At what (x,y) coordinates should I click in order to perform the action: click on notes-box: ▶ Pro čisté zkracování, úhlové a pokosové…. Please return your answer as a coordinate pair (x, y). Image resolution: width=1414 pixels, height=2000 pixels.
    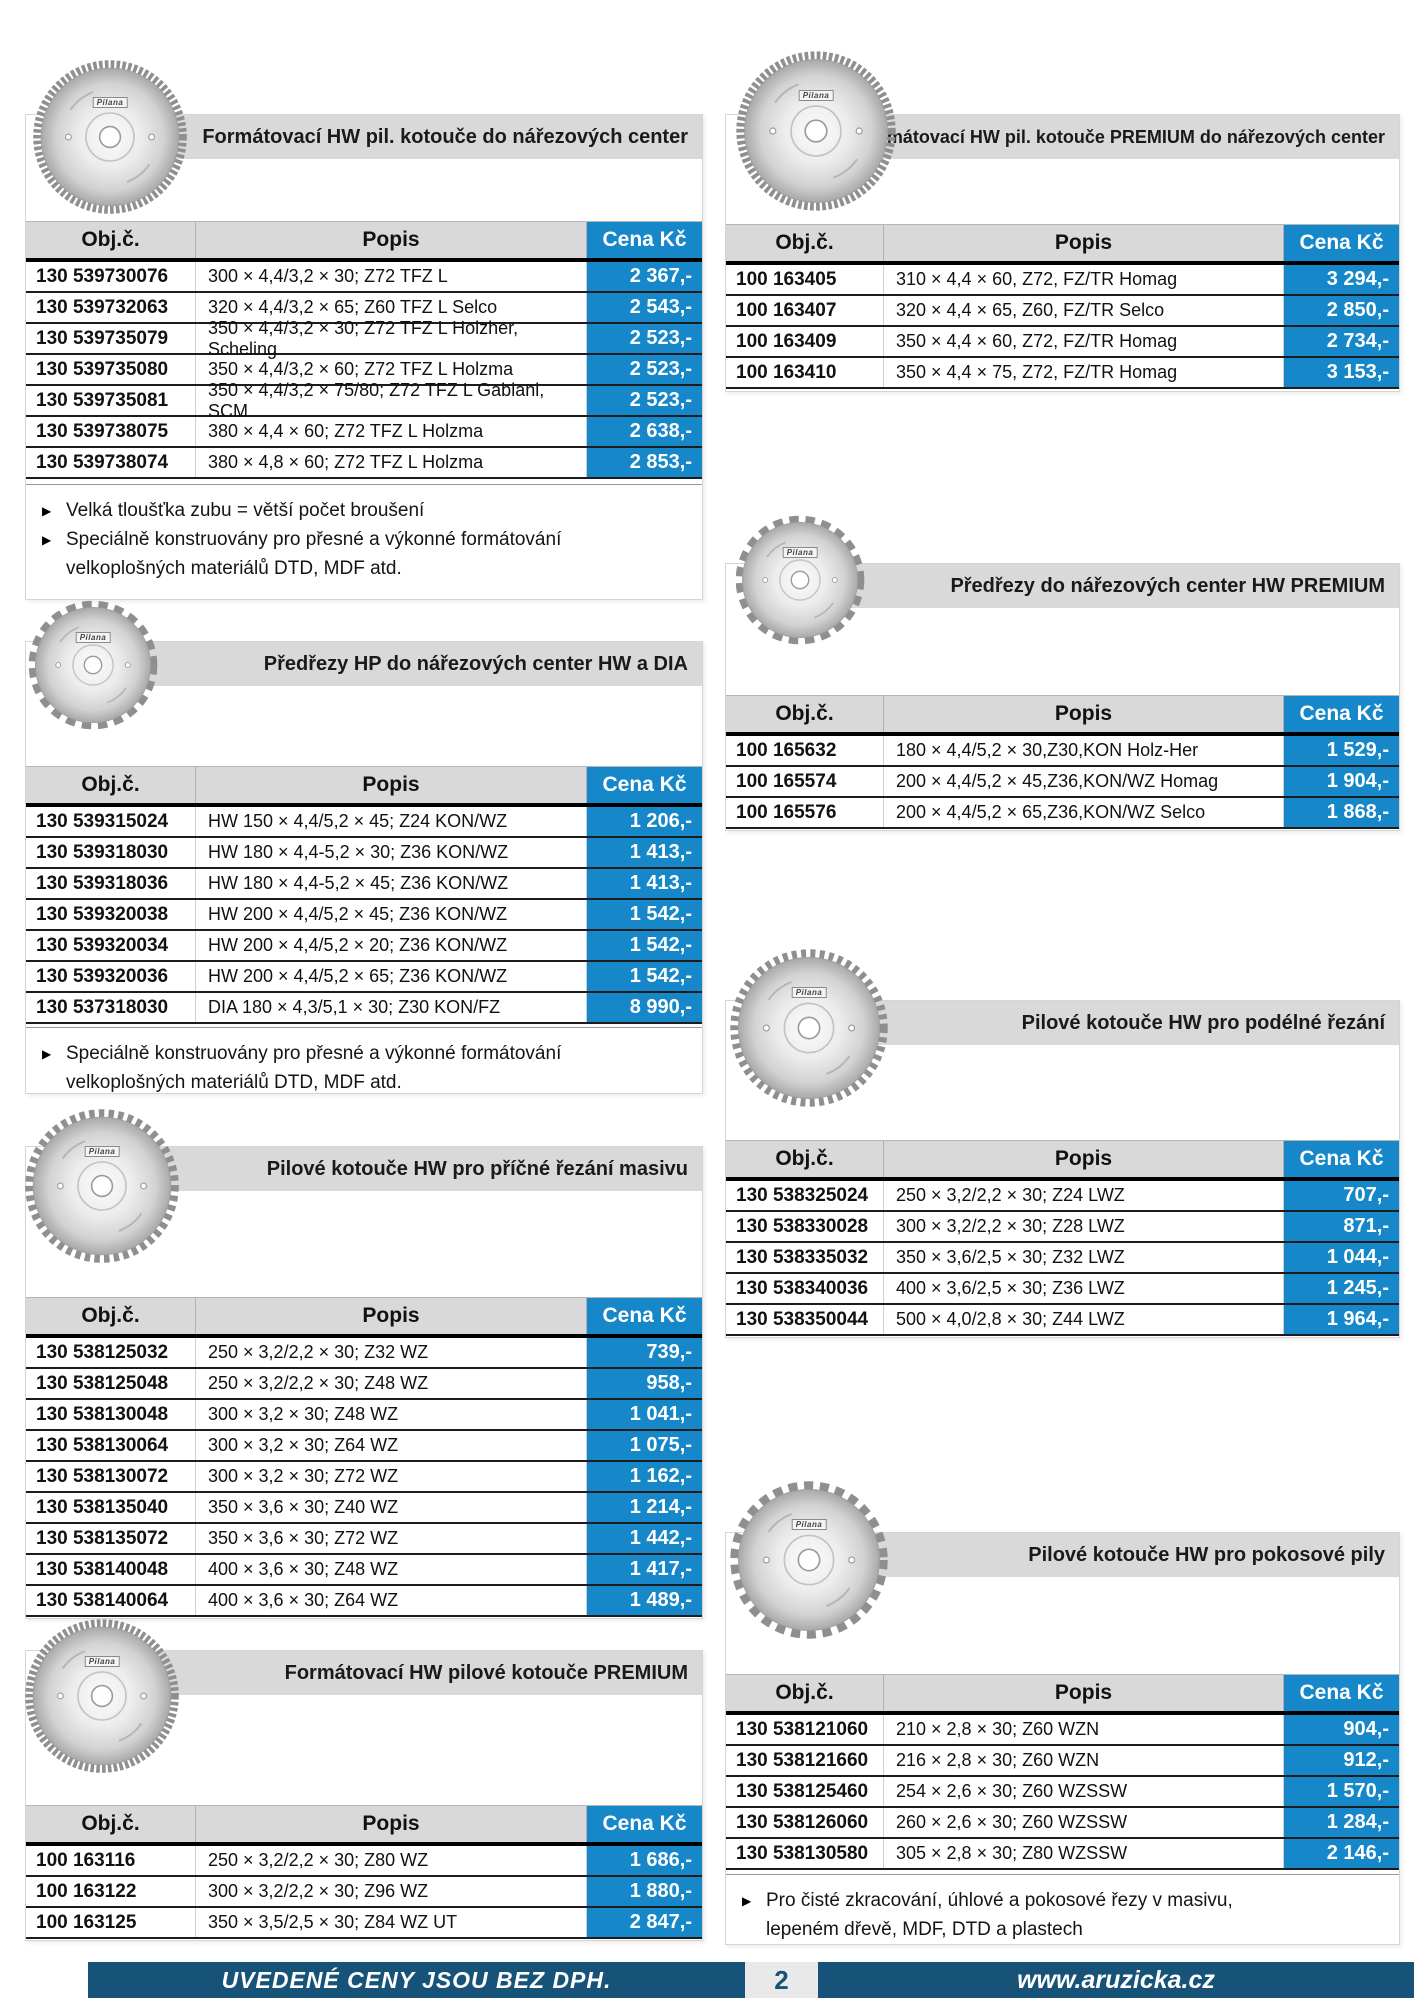
    Looking at the image, I should click on (1062, 1909).